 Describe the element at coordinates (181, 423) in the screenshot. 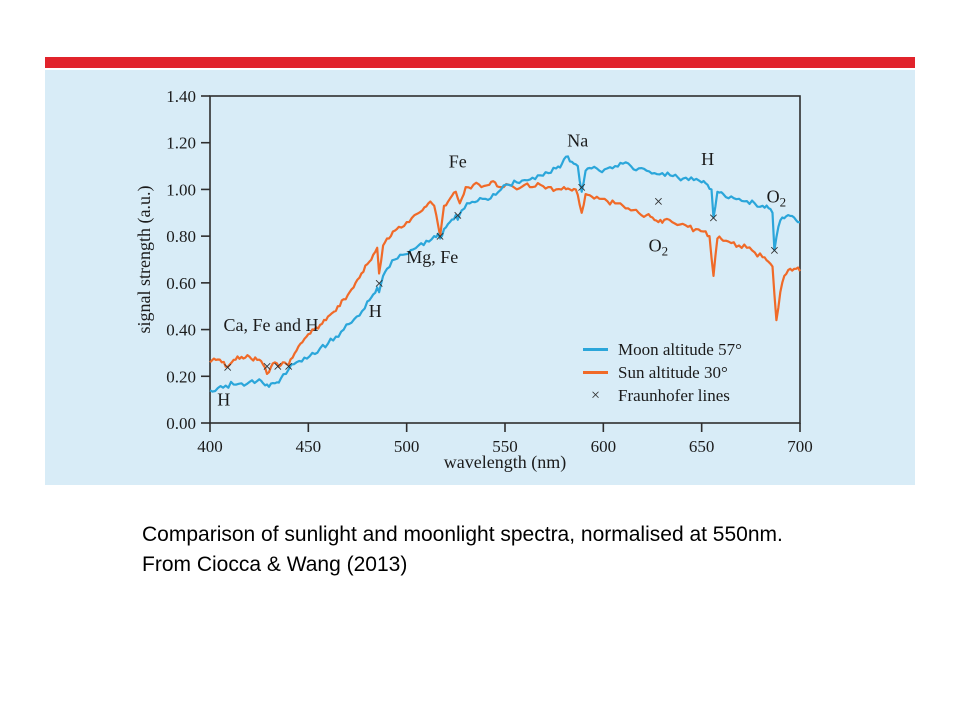

I see `y-tick-label: 0.00` at that location.